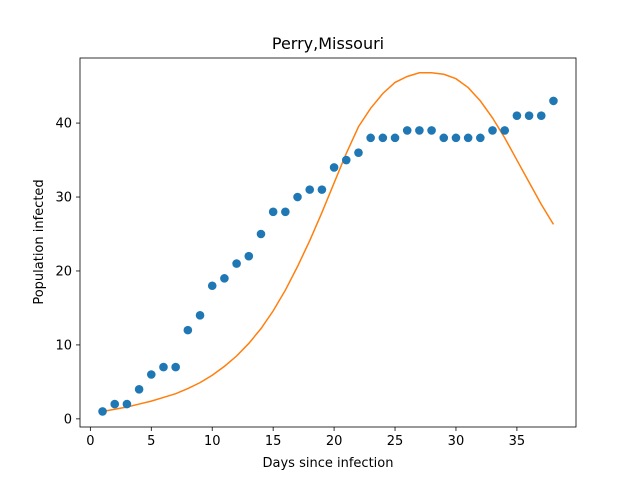 Image resolution: width=640 pixels, height=480 pixels. I want to click on x-tick-label: 30, so click(456, 441).